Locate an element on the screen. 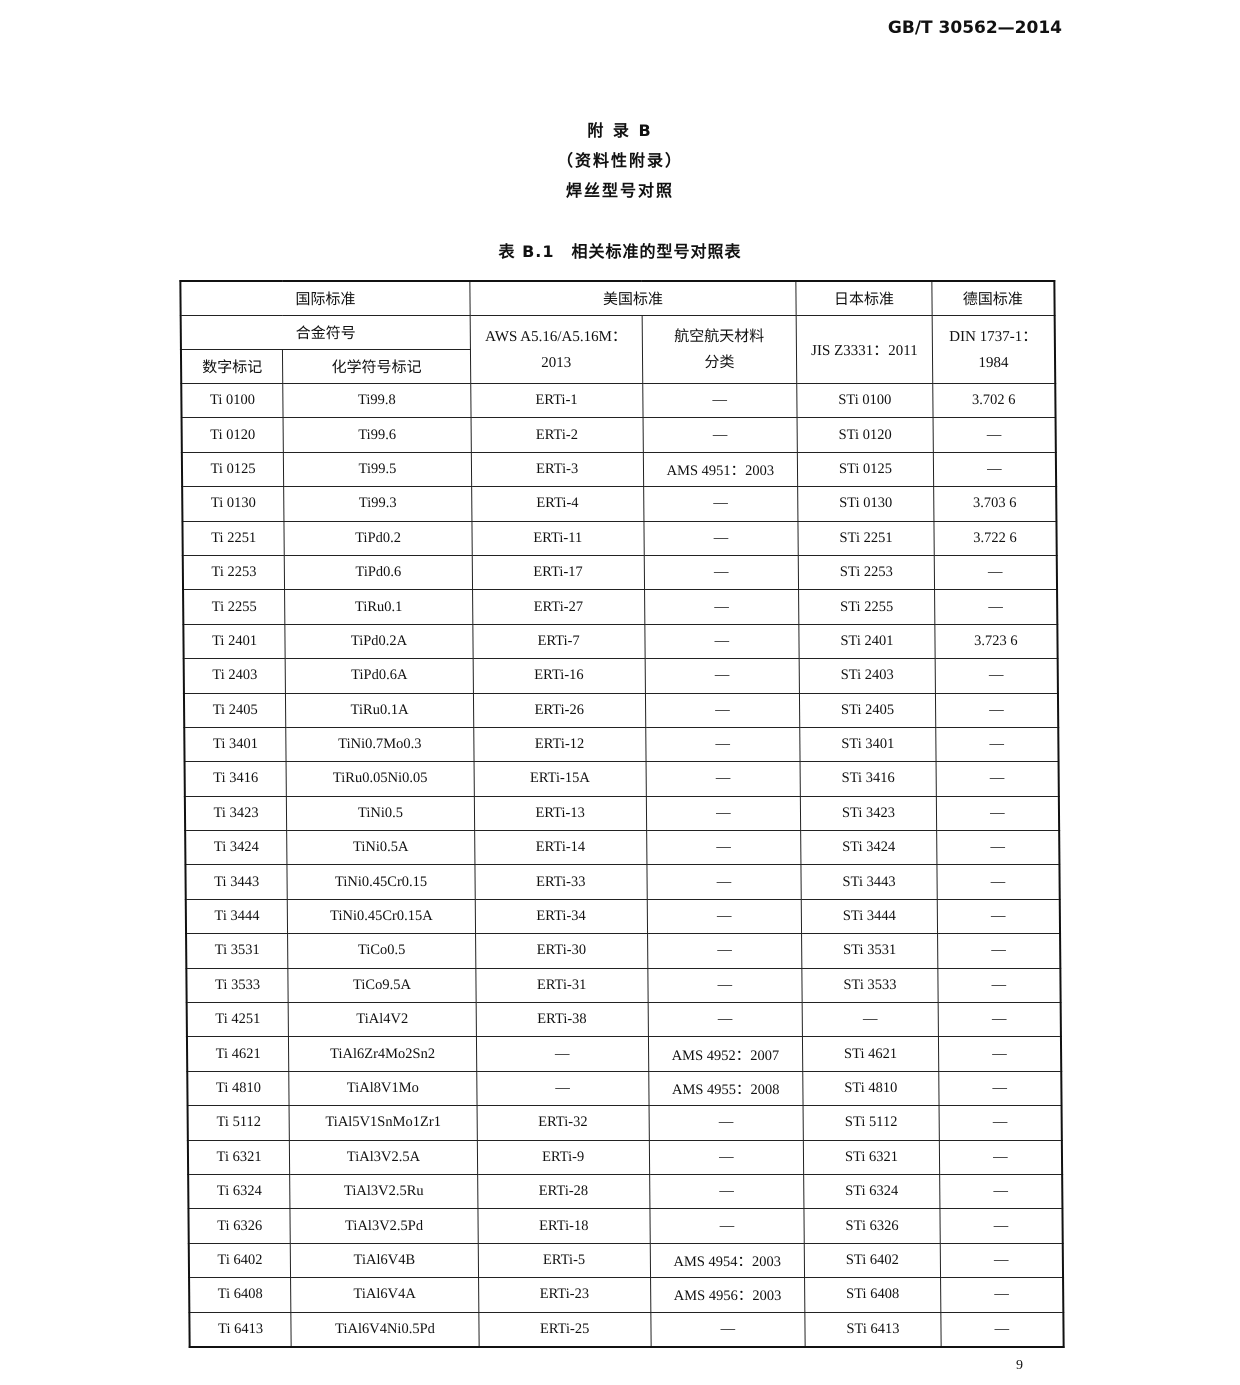 This screenshot has width=1240, height=1385. header-alloy-symbol: 合金符号 is located at coordinates (325, 332).